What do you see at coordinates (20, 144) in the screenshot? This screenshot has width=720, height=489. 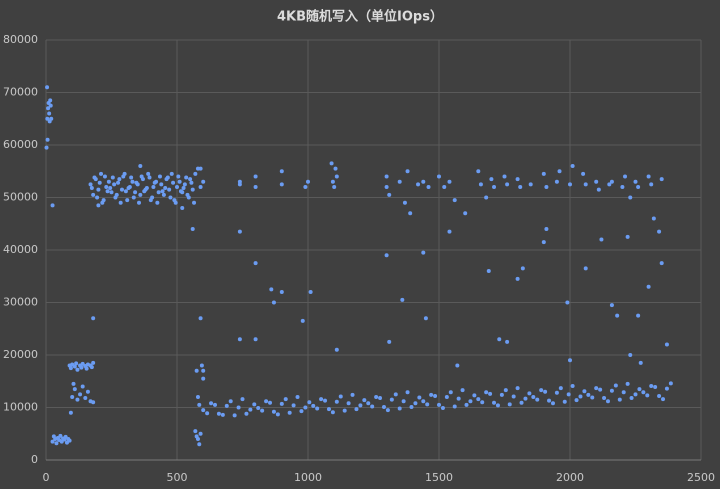 I see `y-tick-label: 60000` at bounding box center [20, 144].